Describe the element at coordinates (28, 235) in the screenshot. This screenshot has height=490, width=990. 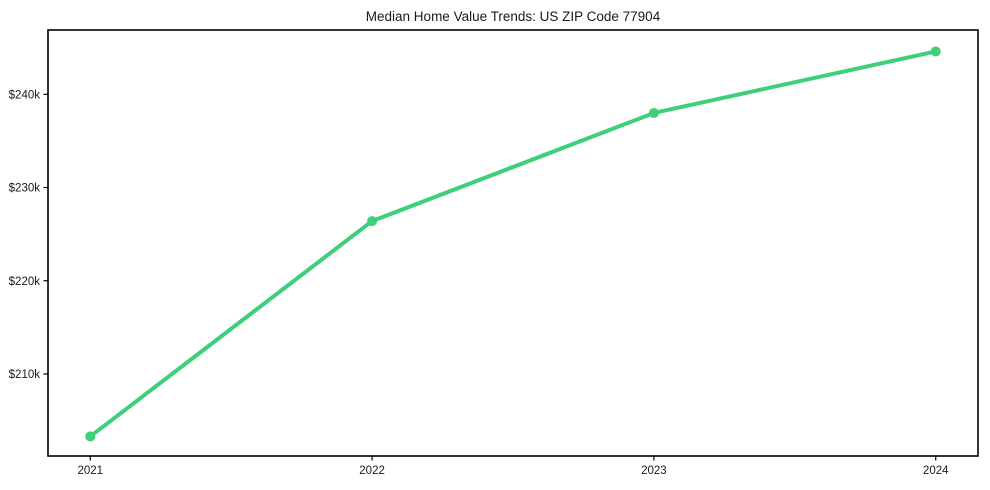
I see `y-axis: $210k $220k $230k $240k` at that location.